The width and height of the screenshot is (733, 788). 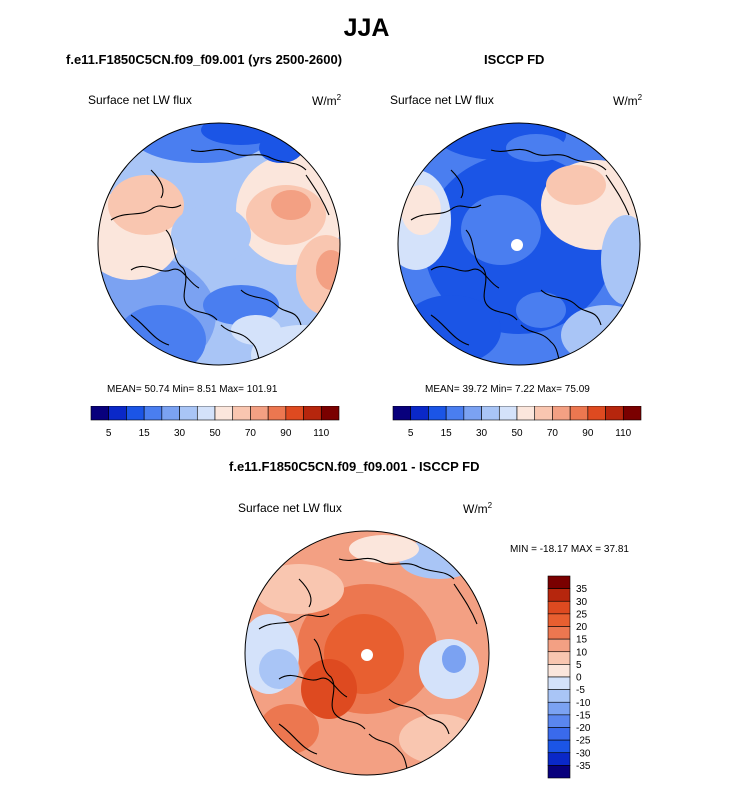 What do you see at coordinates (579, 678) in the screenshot?
I see `colorbar-tick-label: 0` at bounding box center [579, 678].